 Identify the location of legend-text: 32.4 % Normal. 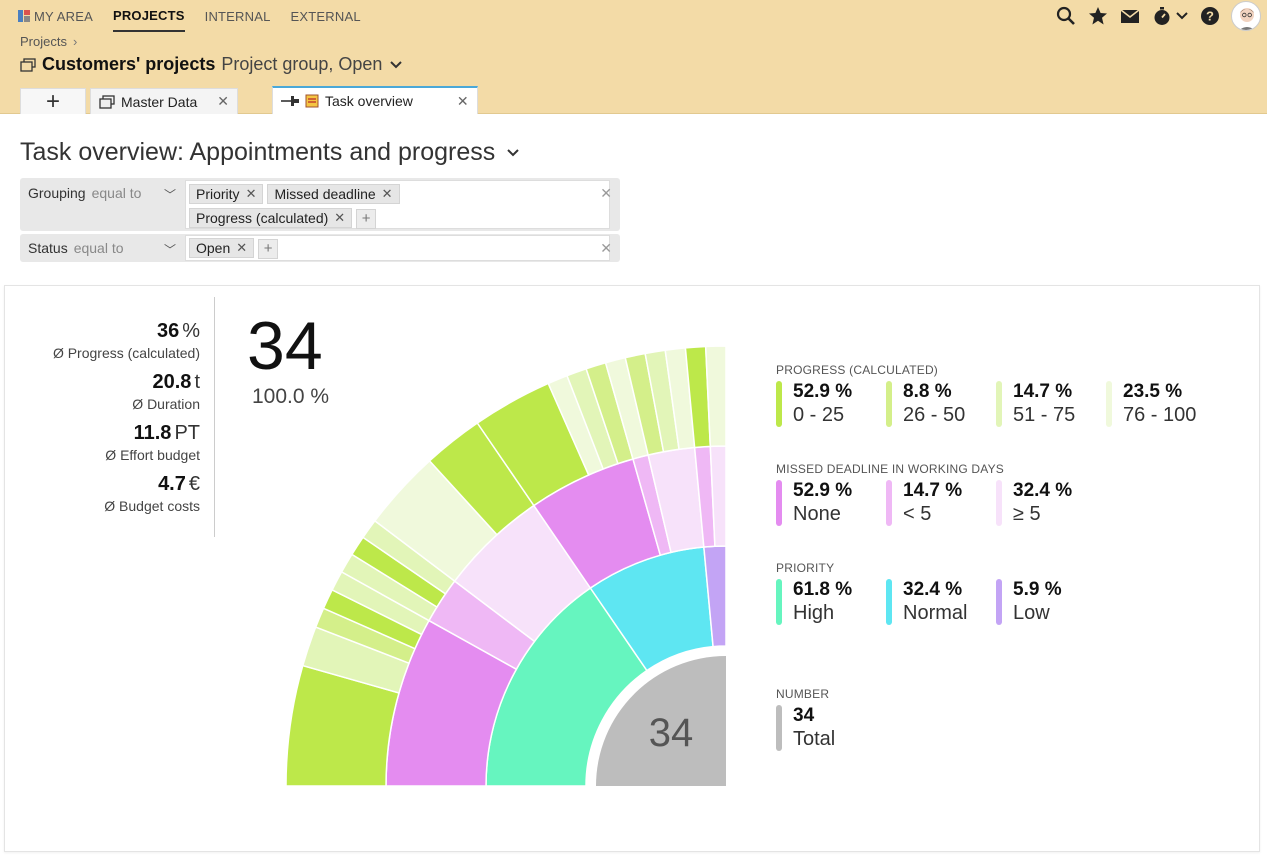
(935, 602).